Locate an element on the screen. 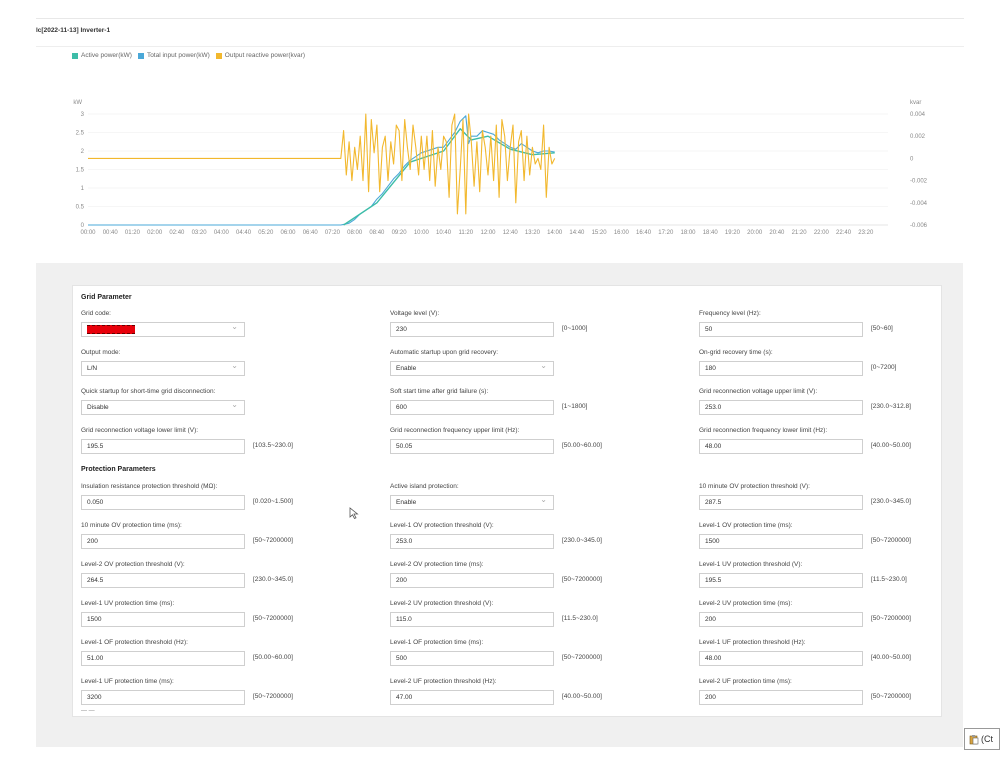  field-range: [40.00~50.00] is located at coordinates (891, 657).